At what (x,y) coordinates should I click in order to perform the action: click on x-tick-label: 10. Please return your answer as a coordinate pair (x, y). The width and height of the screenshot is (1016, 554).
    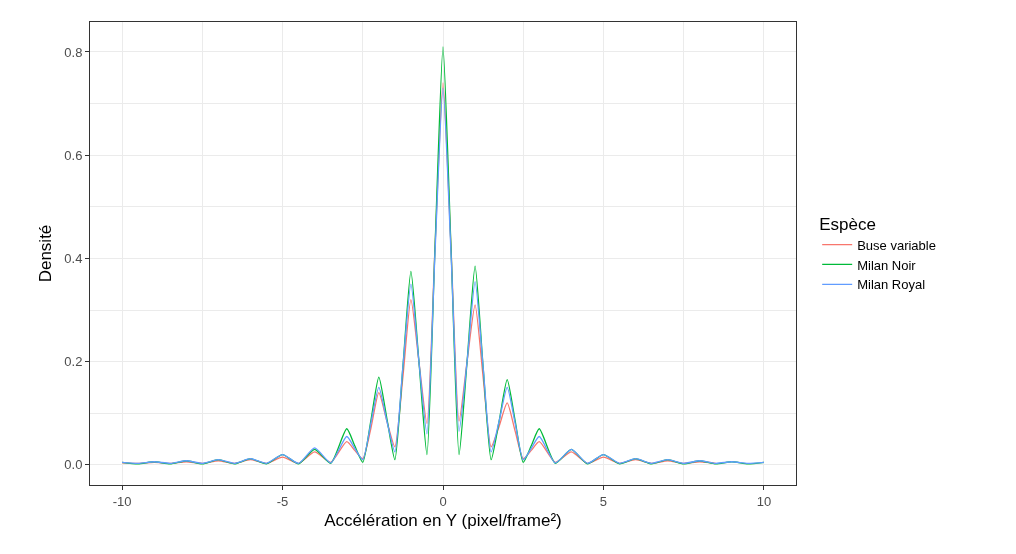
    Looking at the image, I should click on (764, 501).